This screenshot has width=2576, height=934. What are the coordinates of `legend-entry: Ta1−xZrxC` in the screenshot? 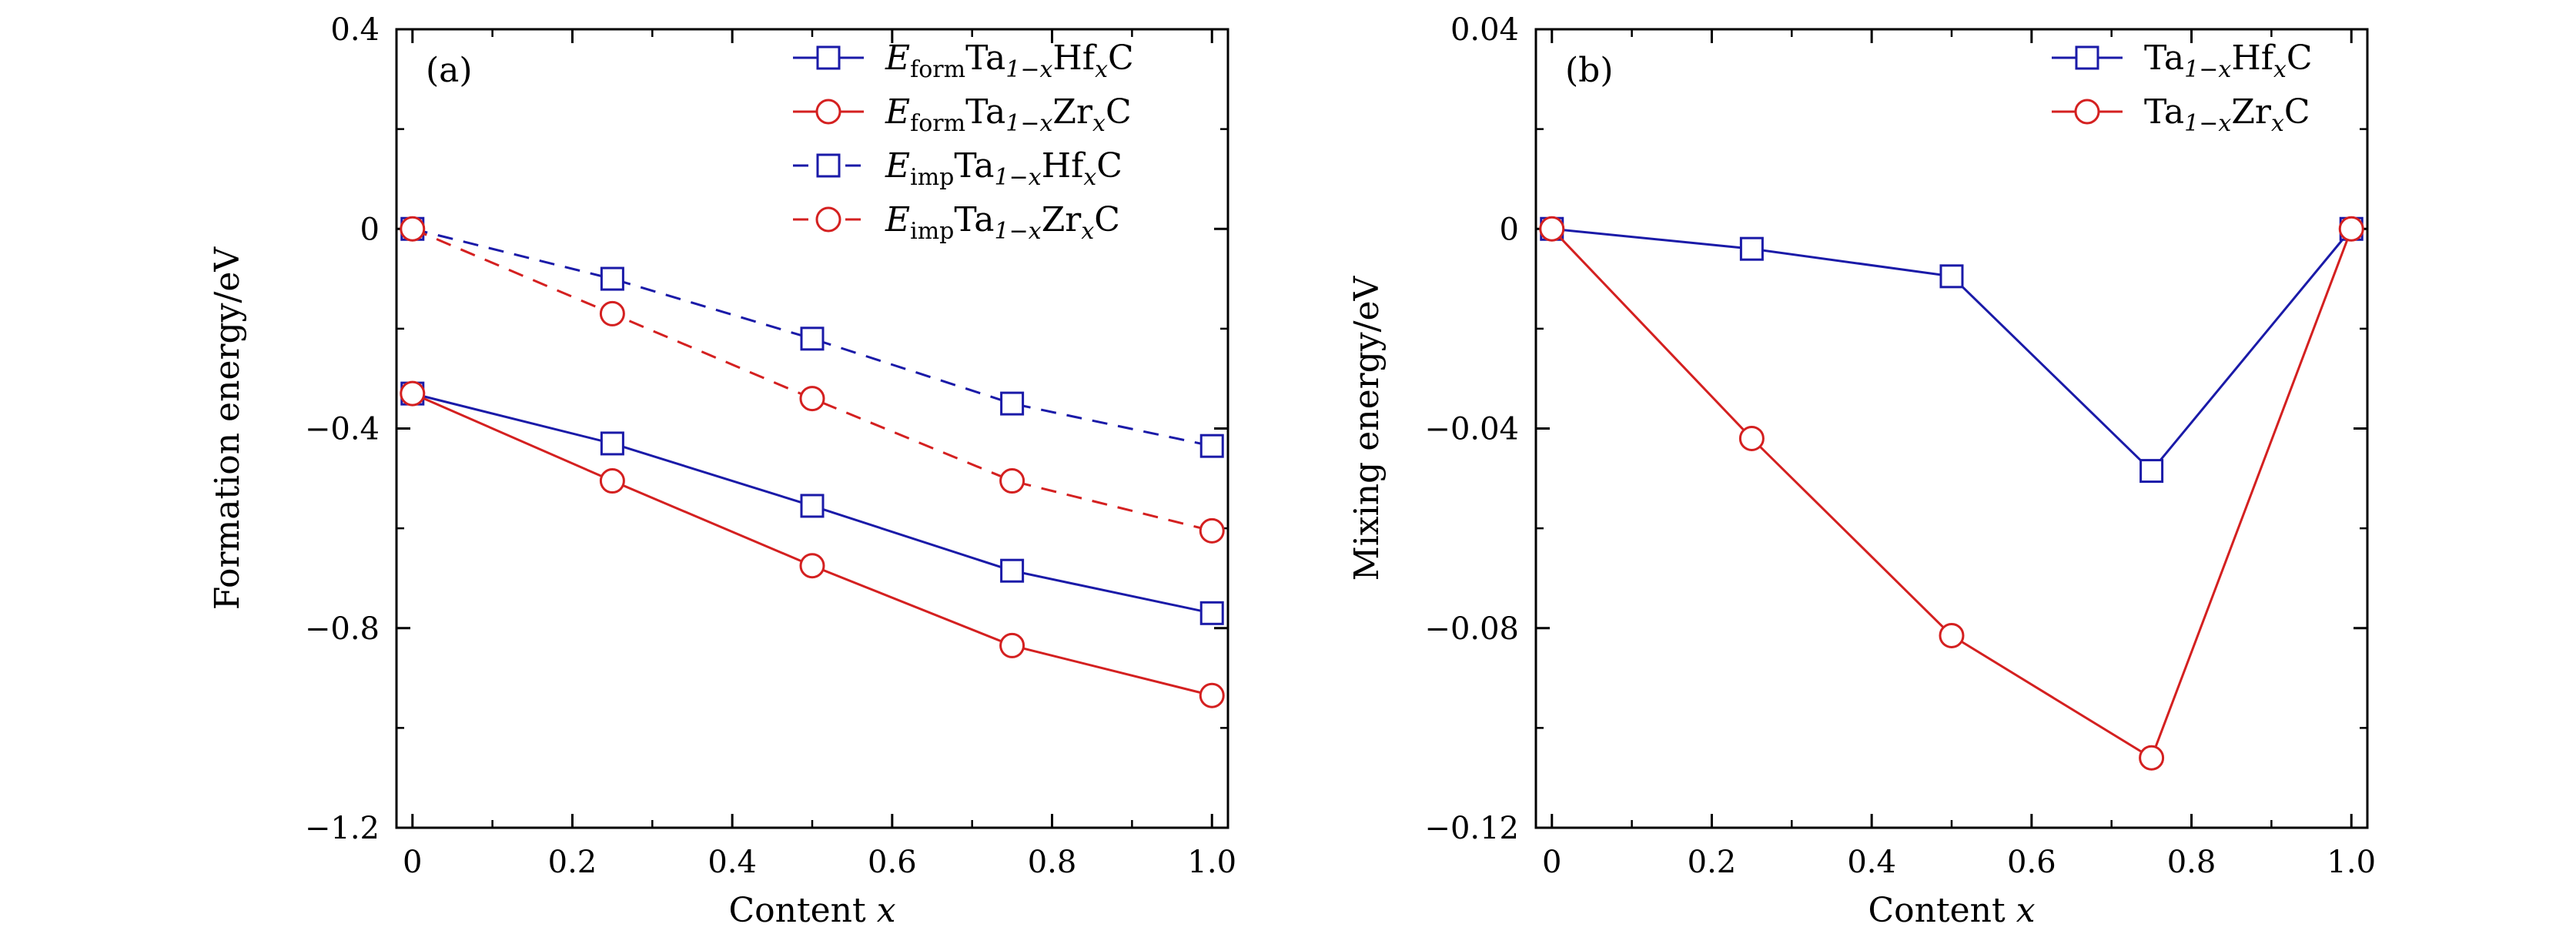 It's located at (2227, 114).